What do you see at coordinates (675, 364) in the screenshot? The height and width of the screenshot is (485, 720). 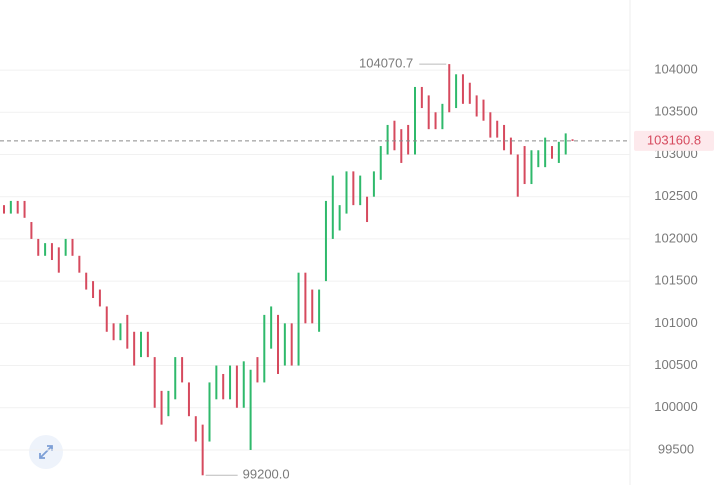 I see `y-tick-label: 100500` at bounding box center [675, 364].